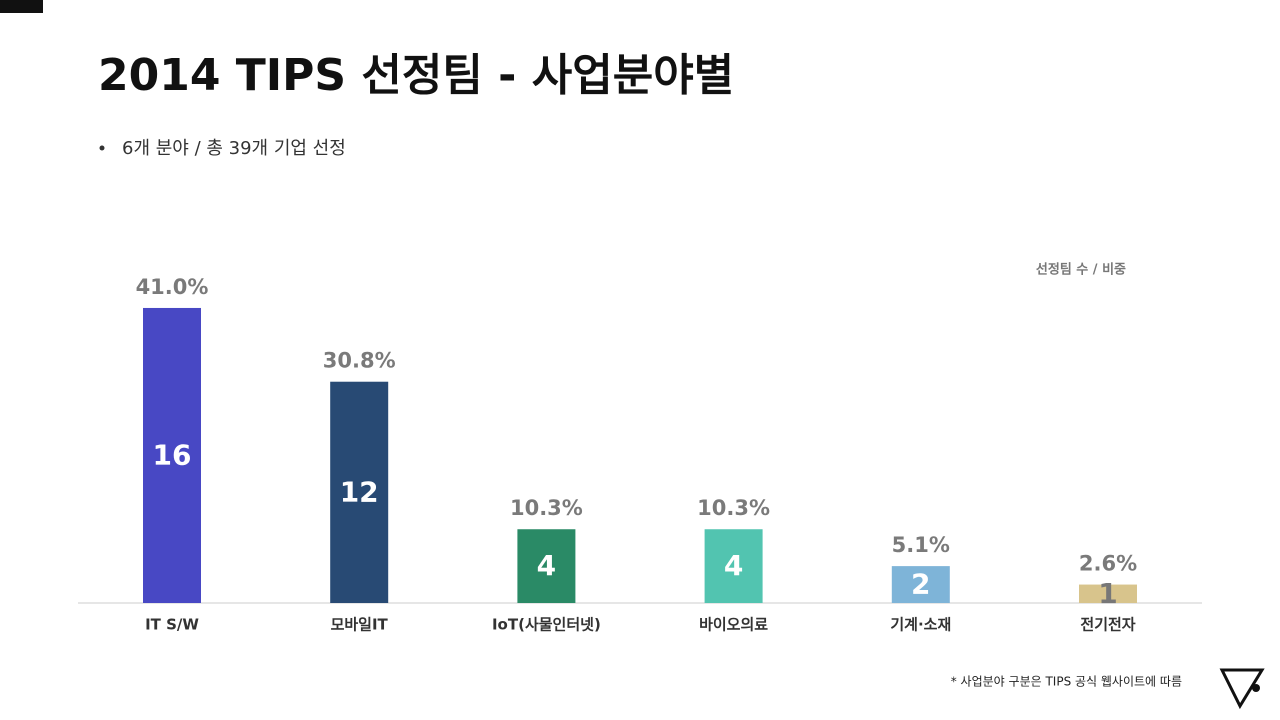 The image size is (1280, 720). I want to click on corner-block, so click(21, 6).